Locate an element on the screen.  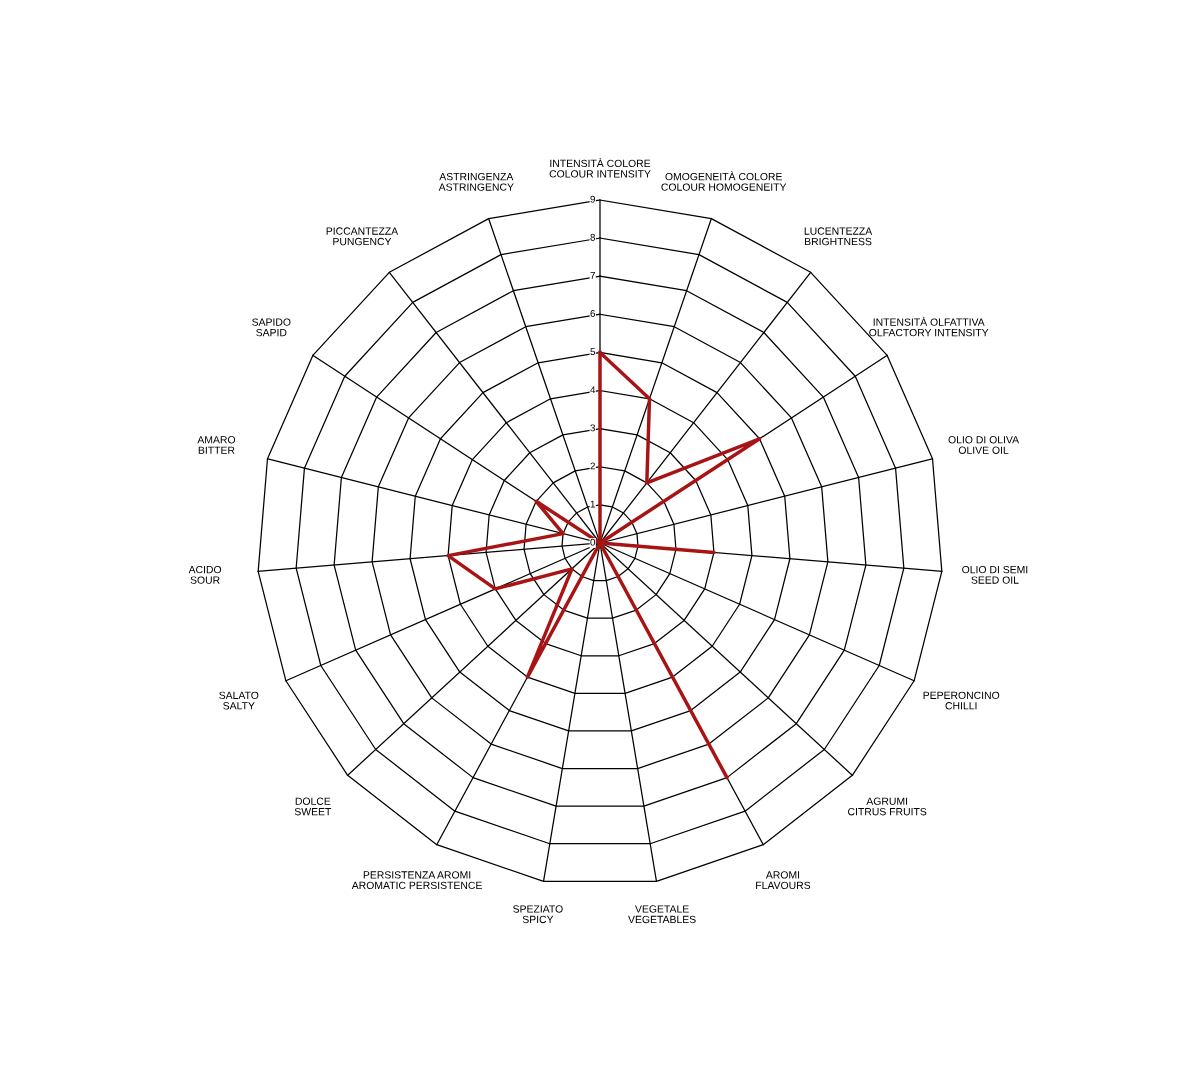
spoke-label: DOLCE SWEET is located at coordinates (313, 806).